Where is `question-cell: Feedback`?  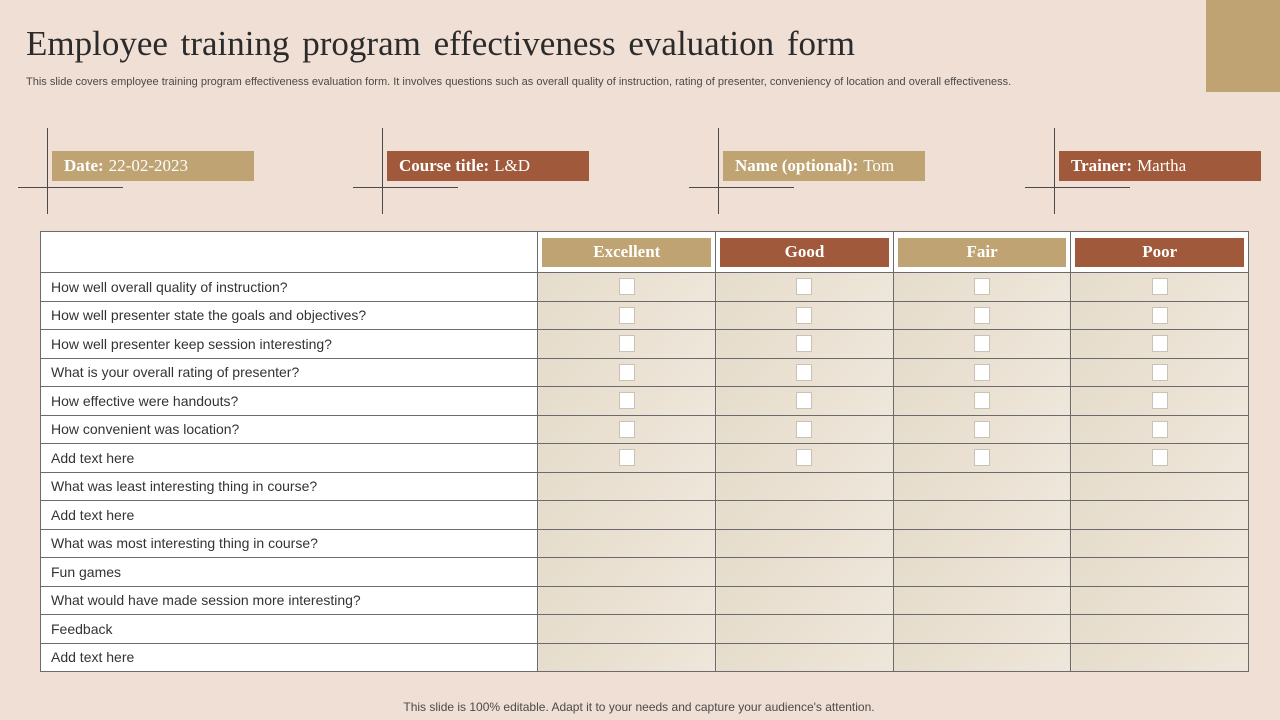 question-cell: Feedback is located at coordinates (289, 629).